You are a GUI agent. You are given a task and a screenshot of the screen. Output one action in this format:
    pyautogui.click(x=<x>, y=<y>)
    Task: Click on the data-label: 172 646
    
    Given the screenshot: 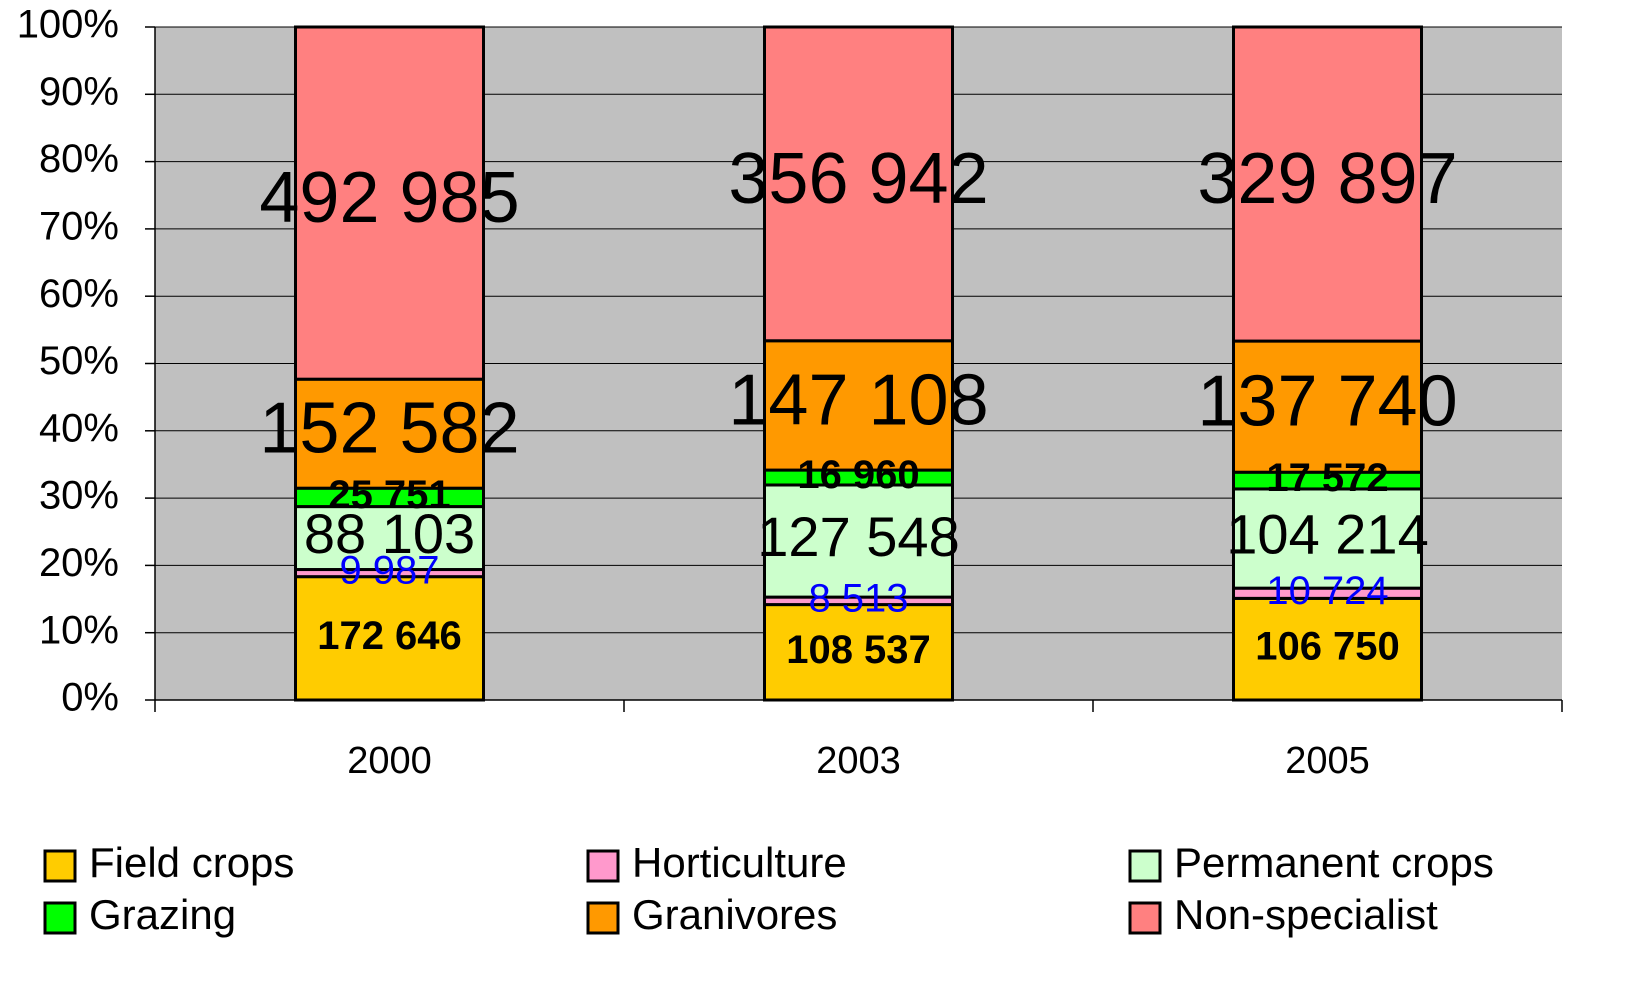 What is the action you would take?
    pyautogui.click(x=389, y=636)
    